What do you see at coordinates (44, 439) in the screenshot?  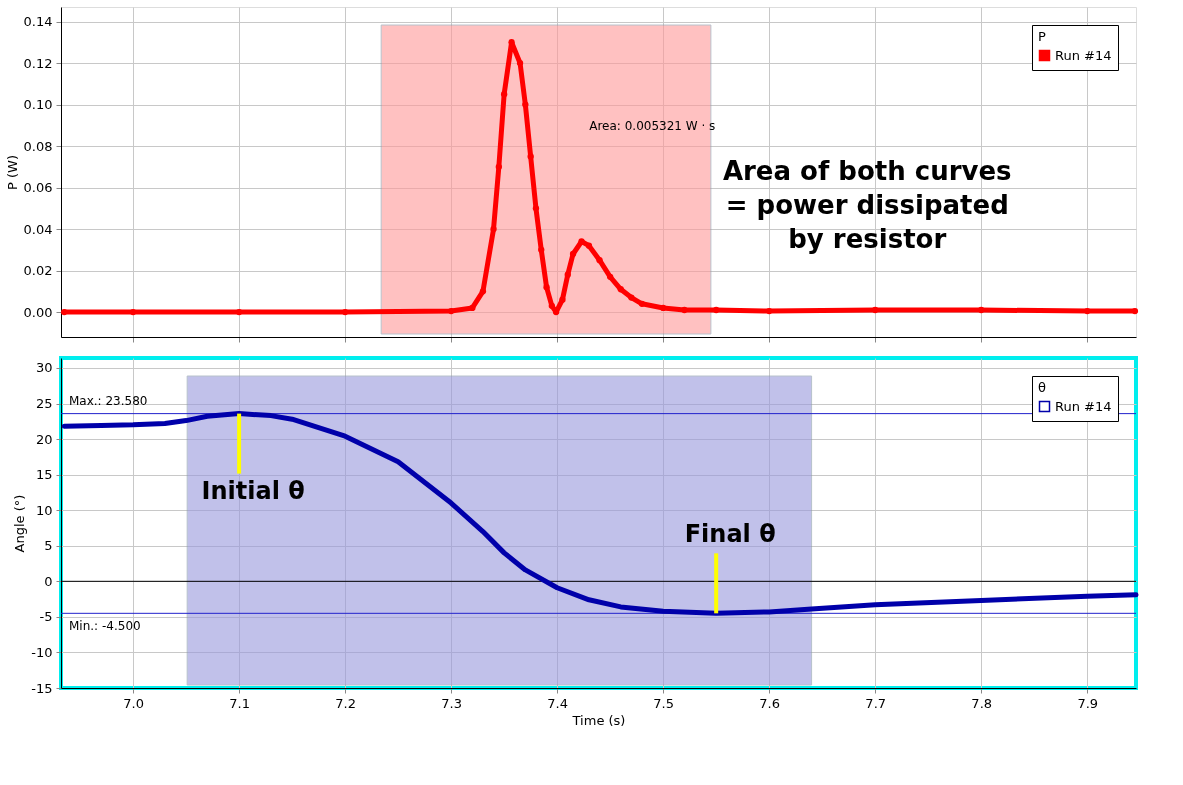 I see `y-tick-label: 20` at bounding box center [44, 439].